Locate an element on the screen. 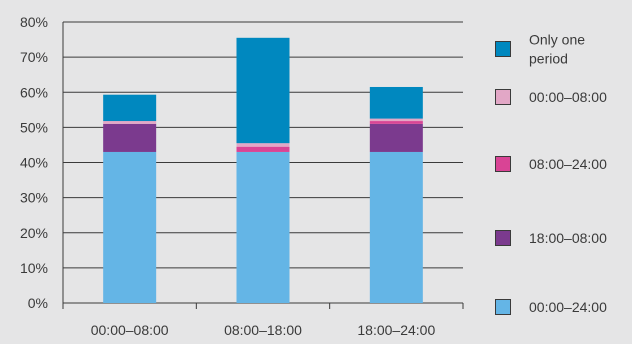 The image size is (632, 344). legend-label: 00:00–08:00 is located at coordinates (568, 97).